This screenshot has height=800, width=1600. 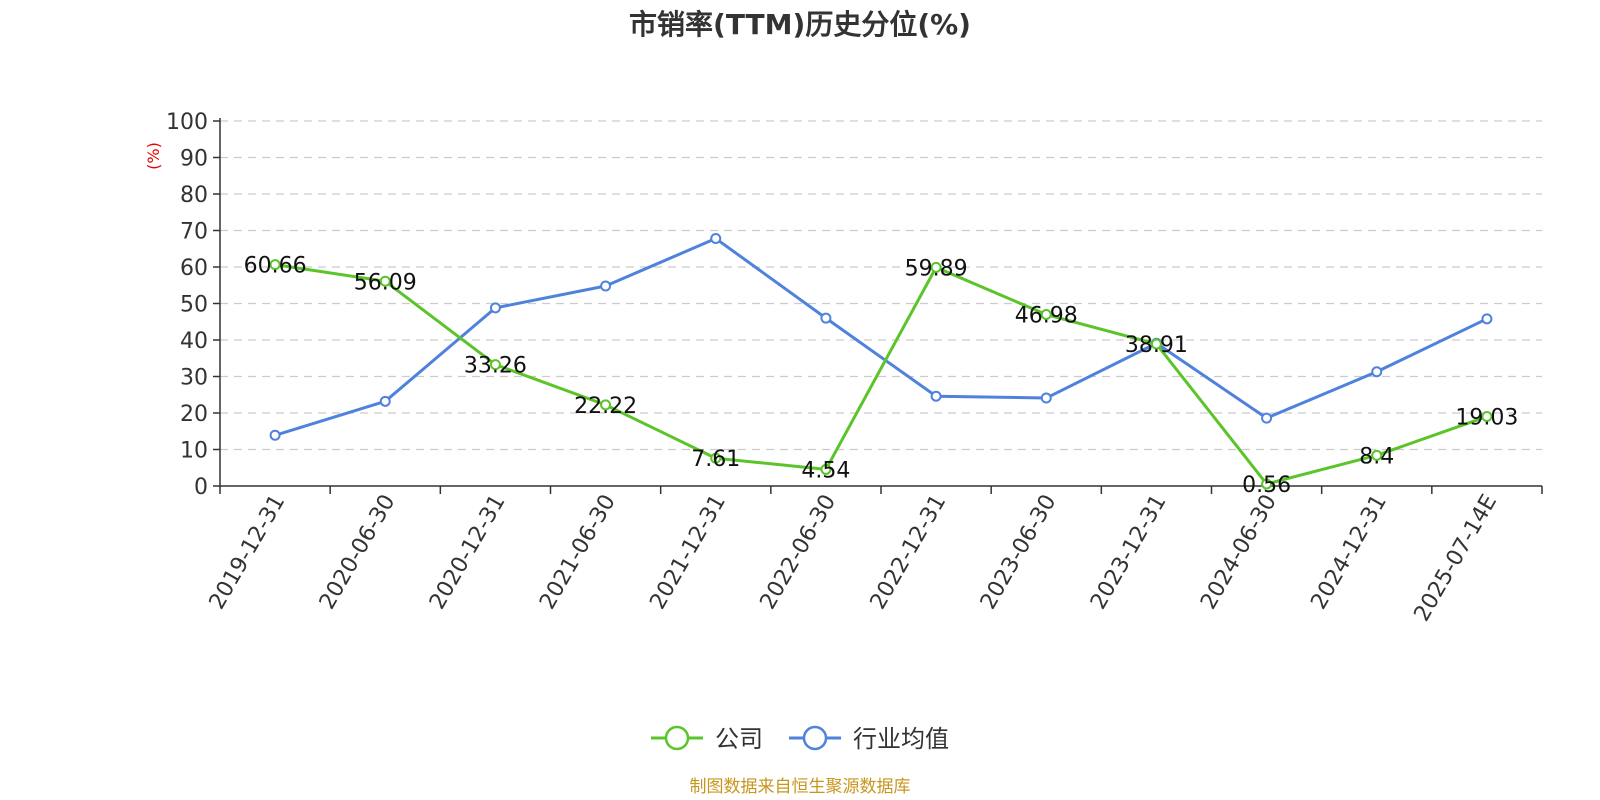 What do you see at coordinates (194, 305) in the screenshot?
I see `y-tick-label: 50` at bounding box center [194, 305].